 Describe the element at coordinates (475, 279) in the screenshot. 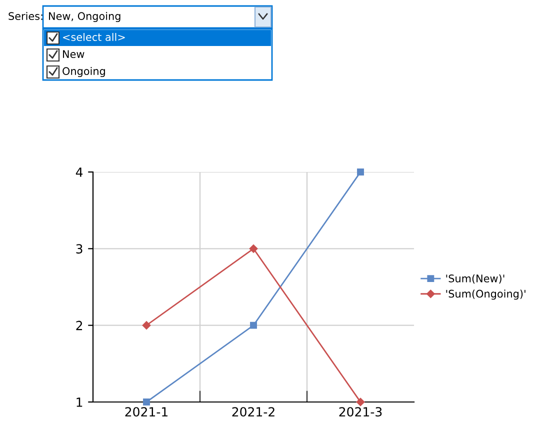

I see `legend-label: 'Sum(New)'` at that location.